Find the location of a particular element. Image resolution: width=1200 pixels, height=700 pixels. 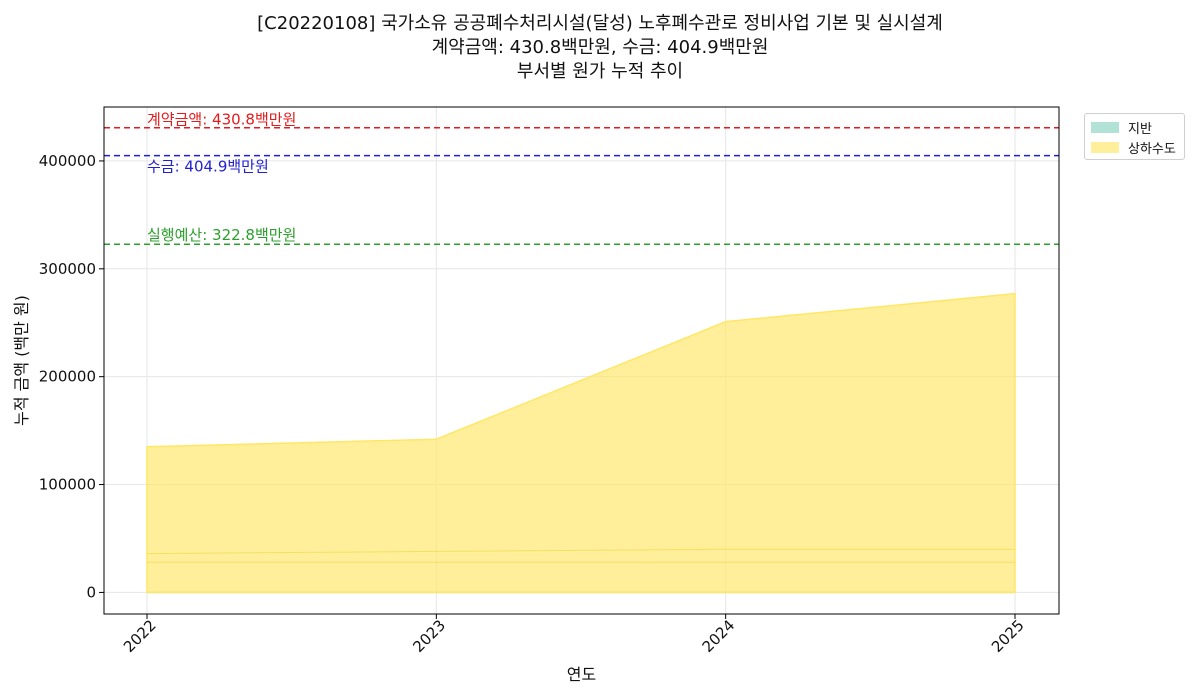

x-tick-label-3: 2025 is located at coordinates (1008, 636).